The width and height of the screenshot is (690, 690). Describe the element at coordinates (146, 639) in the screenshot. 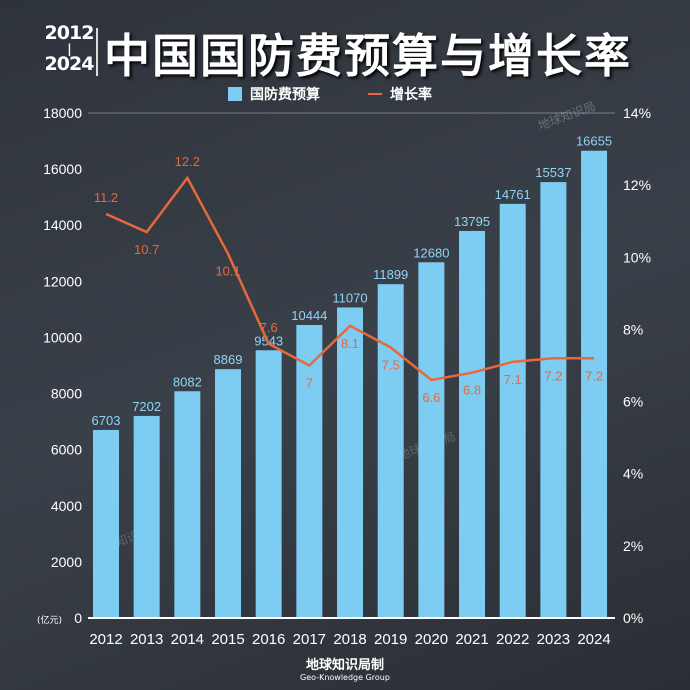

I see `x-tick-label: 2013` at that location.